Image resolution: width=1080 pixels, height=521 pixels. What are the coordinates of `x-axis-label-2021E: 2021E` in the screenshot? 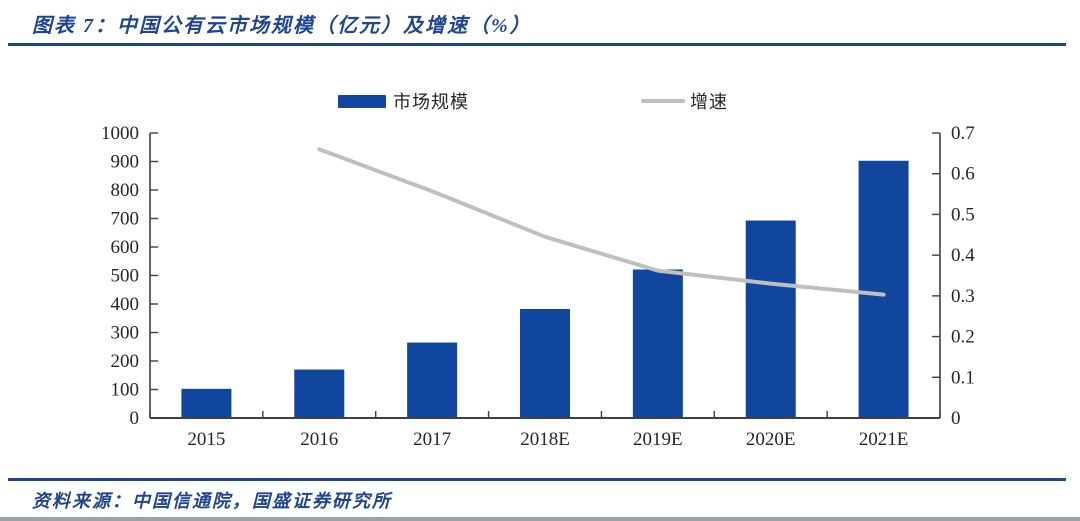 It's located at (884, 439).